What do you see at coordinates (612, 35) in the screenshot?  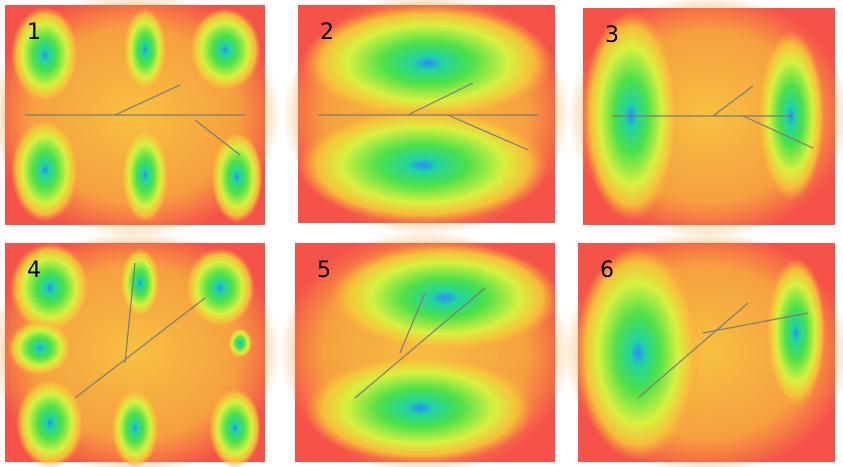 I see `panel-number: 3` at bounding box center [612, 35].